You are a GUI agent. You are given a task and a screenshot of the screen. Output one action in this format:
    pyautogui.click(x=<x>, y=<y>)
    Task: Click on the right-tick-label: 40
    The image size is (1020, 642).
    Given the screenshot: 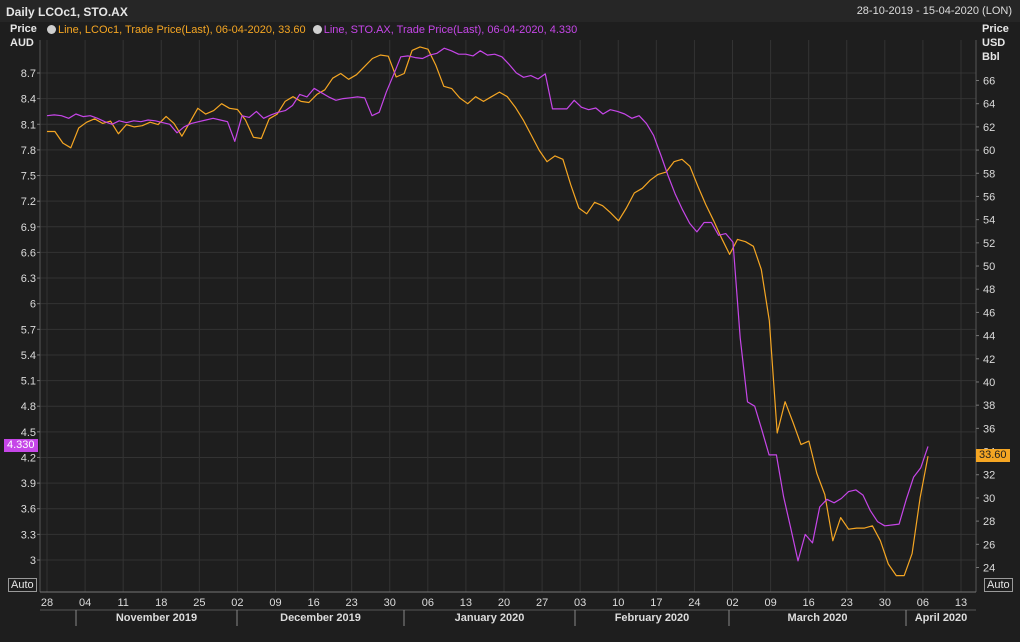 What is the action you would take?
    pyautogui.click(x=989, y=383)
    